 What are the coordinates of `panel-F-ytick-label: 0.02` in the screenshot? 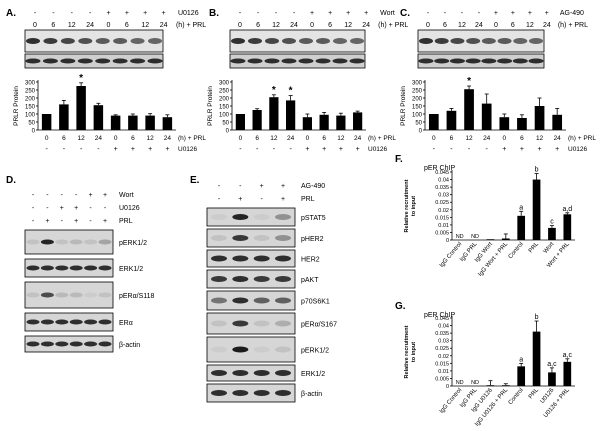 It's located at (443, 211).